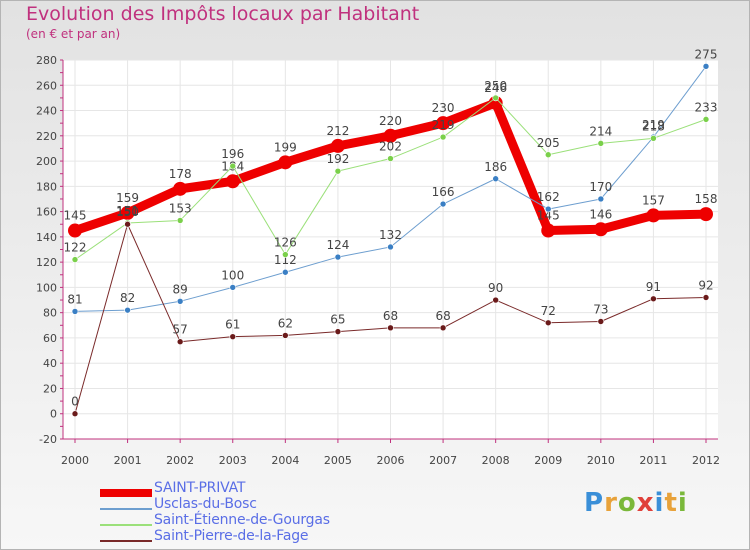  What do you see at coordinates (495, 167) in the screenshot?
I see `data-label-usclas-du-bosc: 186` at bounding box center [495, 167].